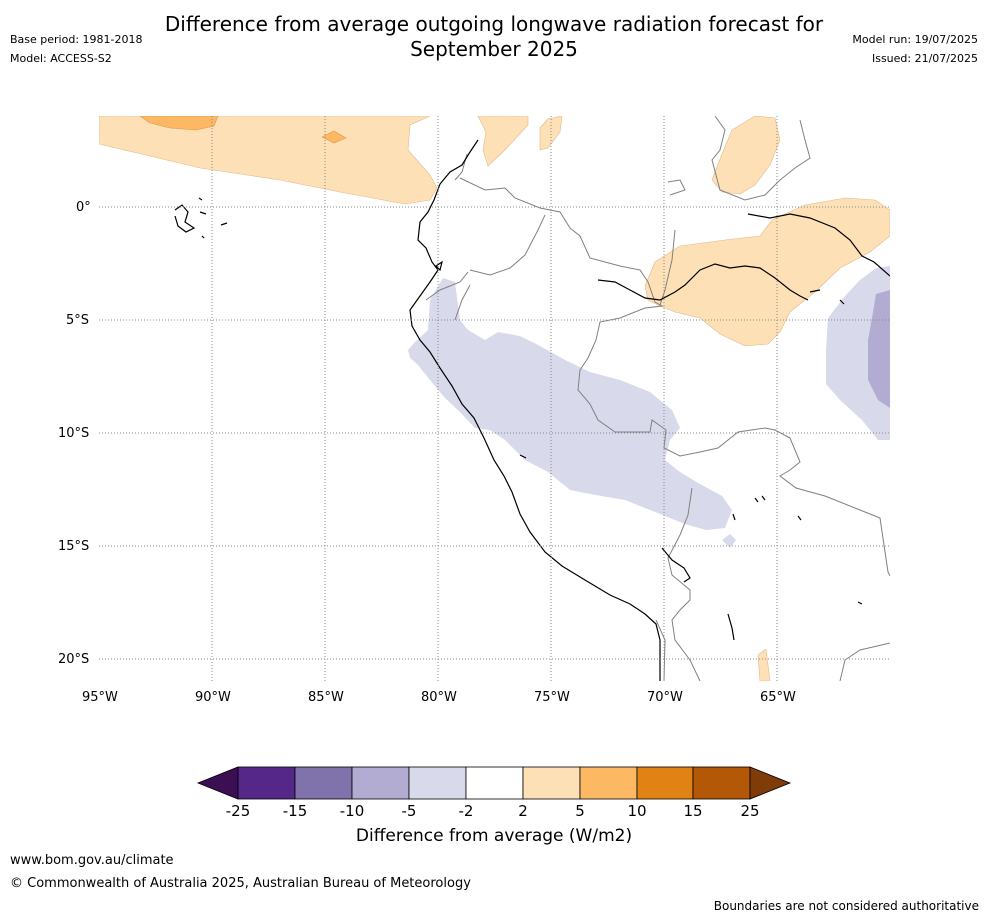 The width and height of the screenshot is (988, 919). I want to click on issued-text: Issued: 21/07/2025, so click(924, 58).